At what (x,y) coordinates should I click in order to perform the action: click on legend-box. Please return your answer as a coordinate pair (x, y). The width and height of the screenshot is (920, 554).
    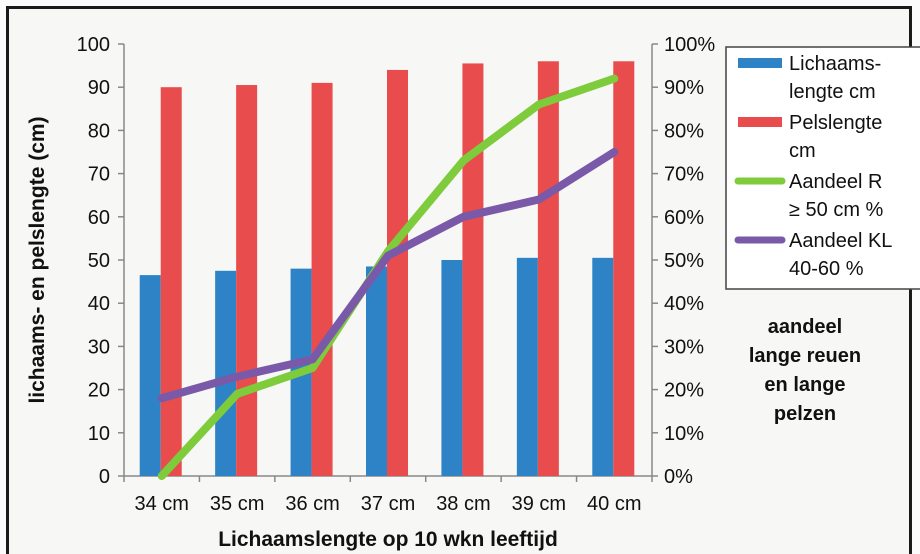
    Looking at the image, I should click on (822, 168).